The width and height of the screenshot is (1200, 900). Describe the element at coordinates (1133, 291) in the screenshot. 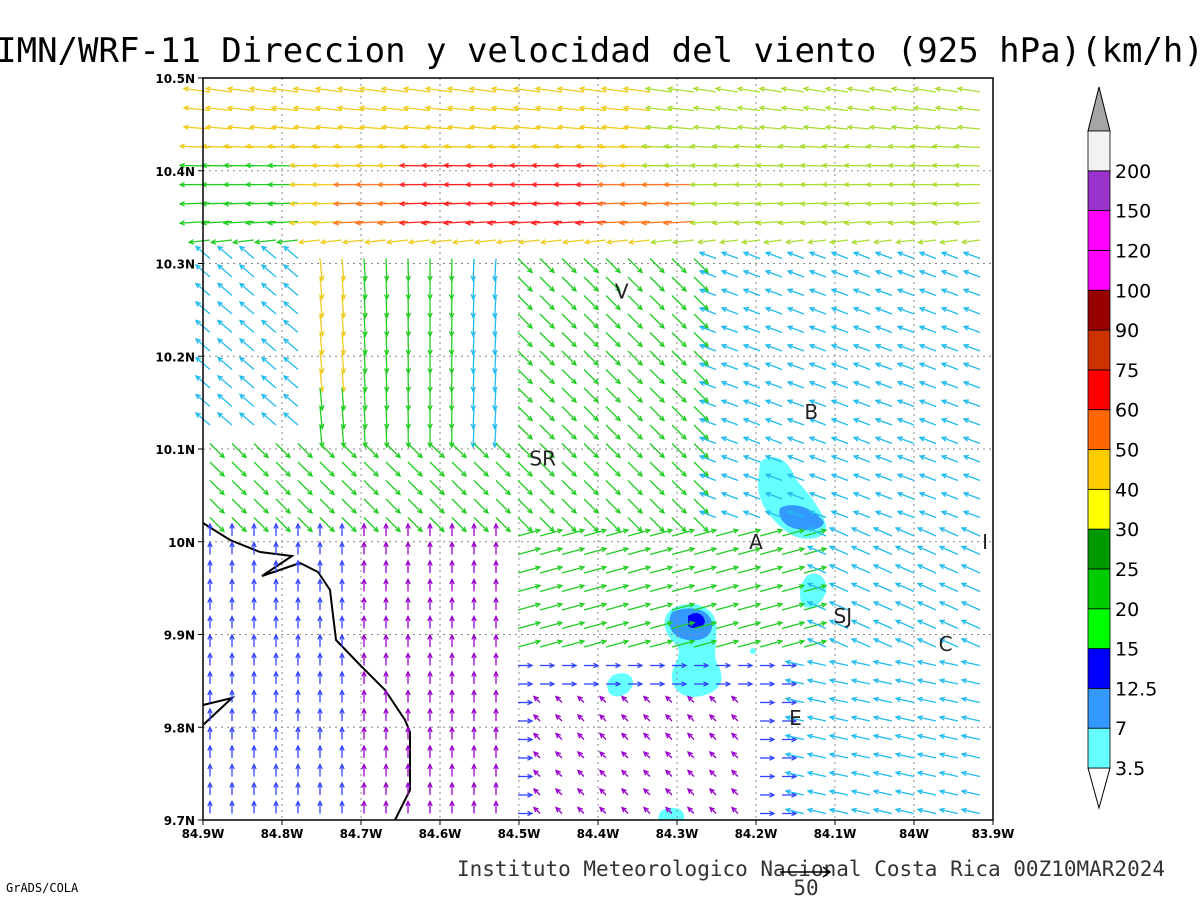

I see `colorbar-label: 100` at that location.